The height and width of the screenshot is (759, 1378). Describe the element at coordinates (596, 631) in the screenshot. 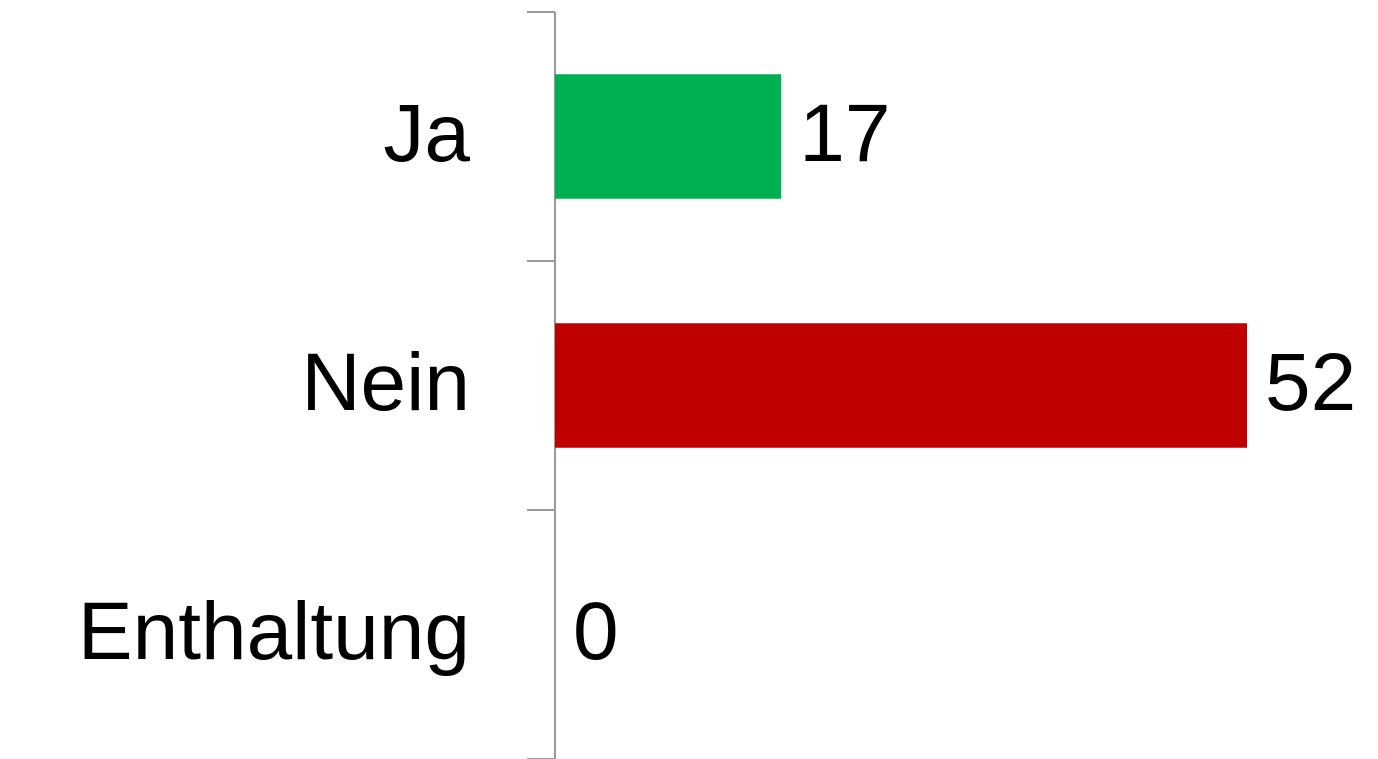

I see `data-label: 0` at that location.